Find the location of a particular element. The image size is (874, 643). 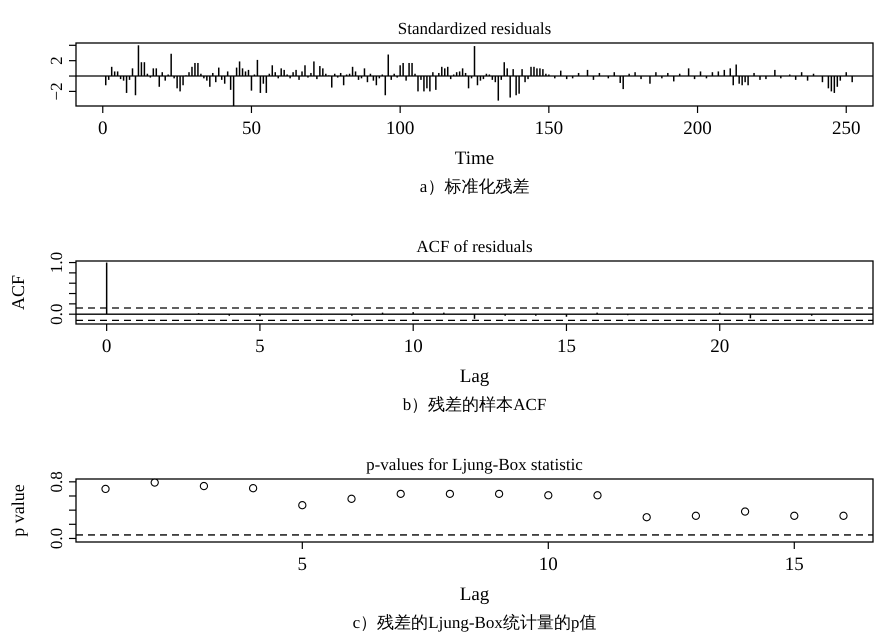

x-axis-title: Time is located at coordinates (474, 158).